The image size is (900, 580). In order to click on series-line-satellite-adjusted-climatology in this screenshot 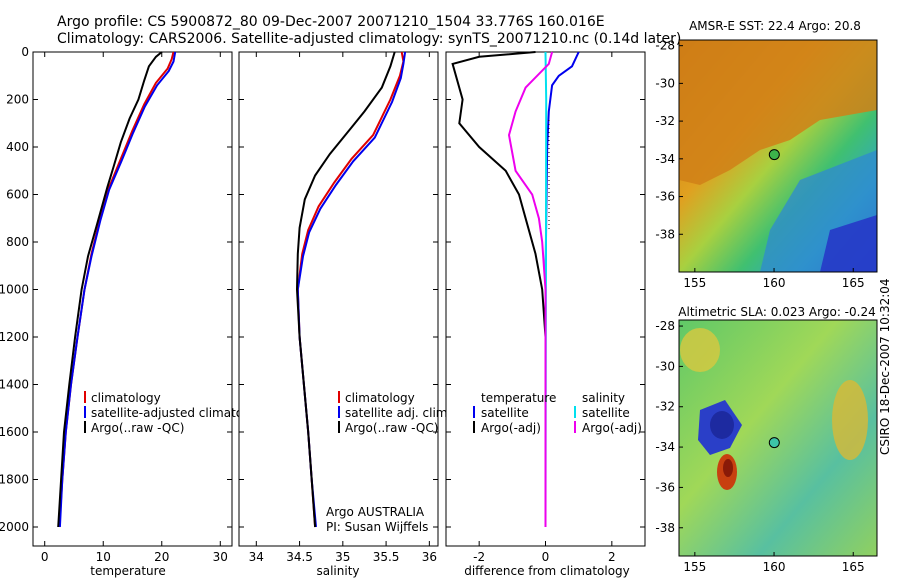, I will do `click(117, 289)`.